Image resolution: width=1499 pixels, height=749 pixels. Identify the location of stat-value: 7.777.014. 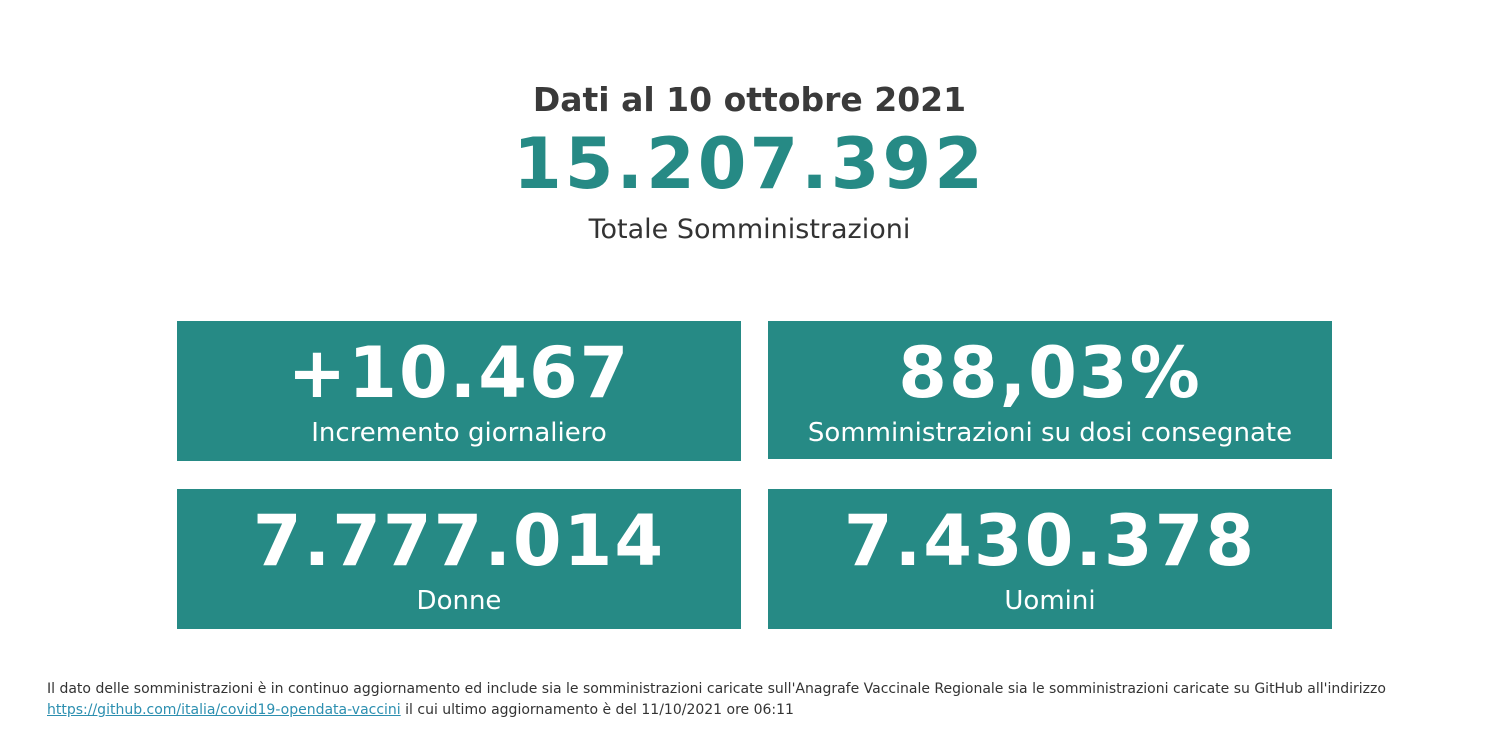
(459, 541).